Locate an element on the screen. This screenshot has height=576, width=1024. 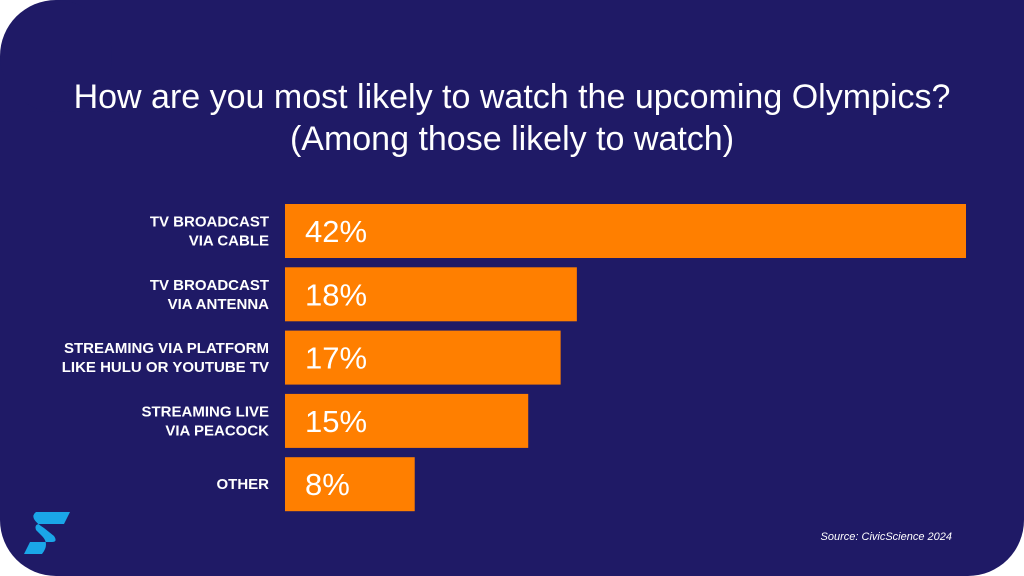
category-label: STREAMING LIVE VIA PEACOCK is located at coordinates (205, 421).